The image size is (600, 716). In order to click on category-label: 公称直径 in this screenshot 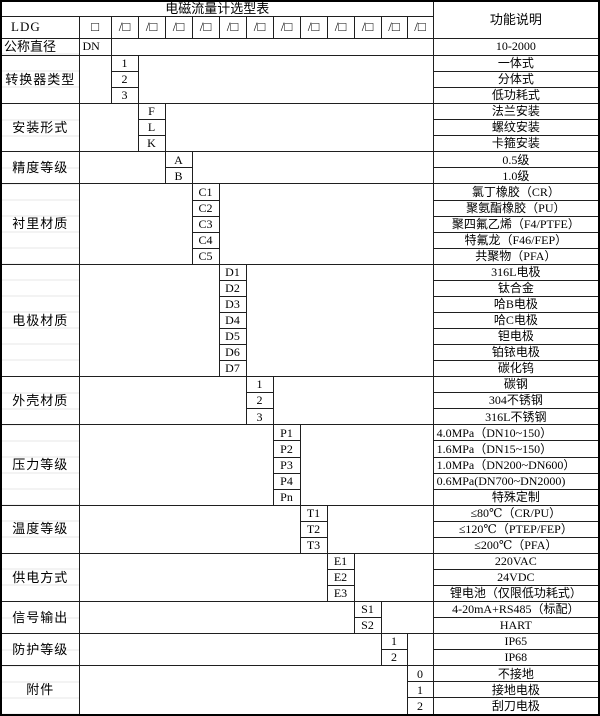, I will do `click(40, 46)`.